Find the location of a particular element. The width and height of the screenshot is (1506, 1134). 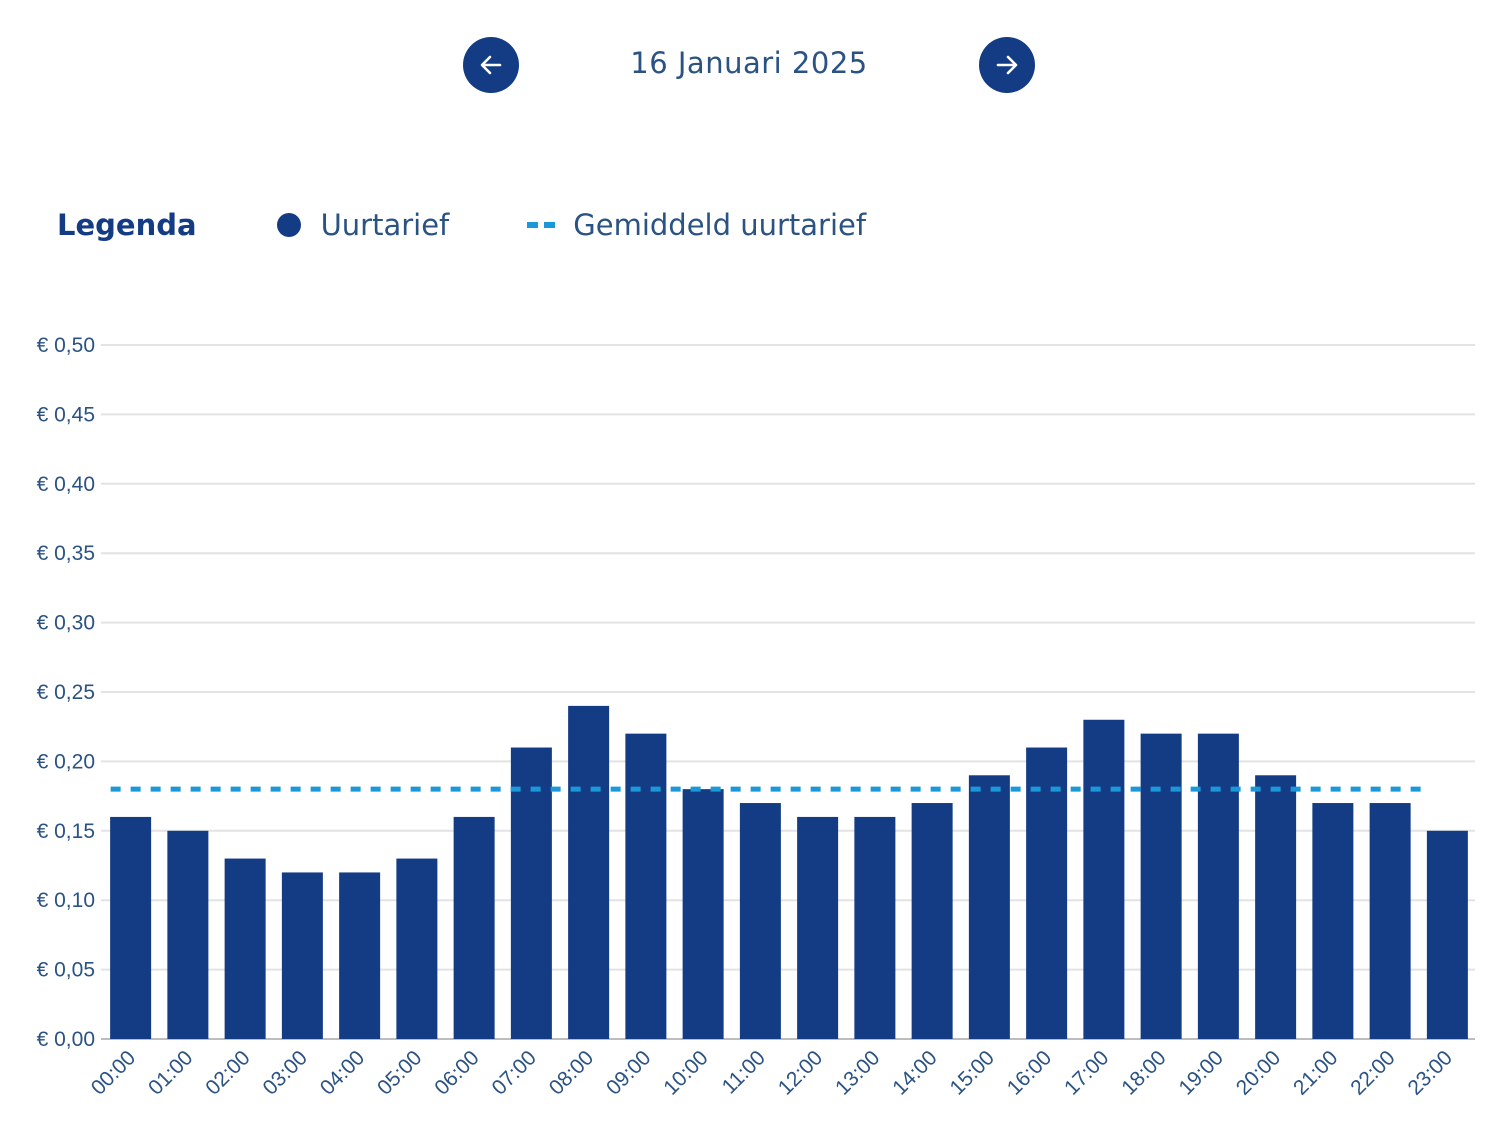

bar-10:00 is located at coordinates (703, 914).